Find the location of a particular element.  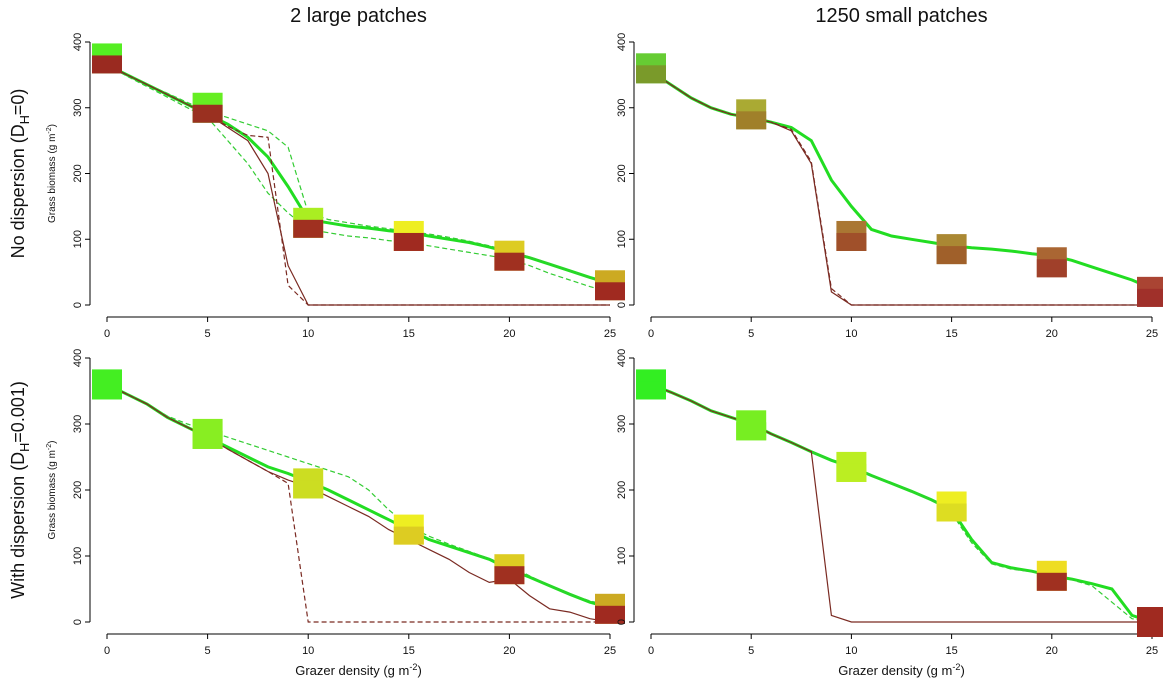

panel-title: 2 large patches is located at coordinates (358, 16).